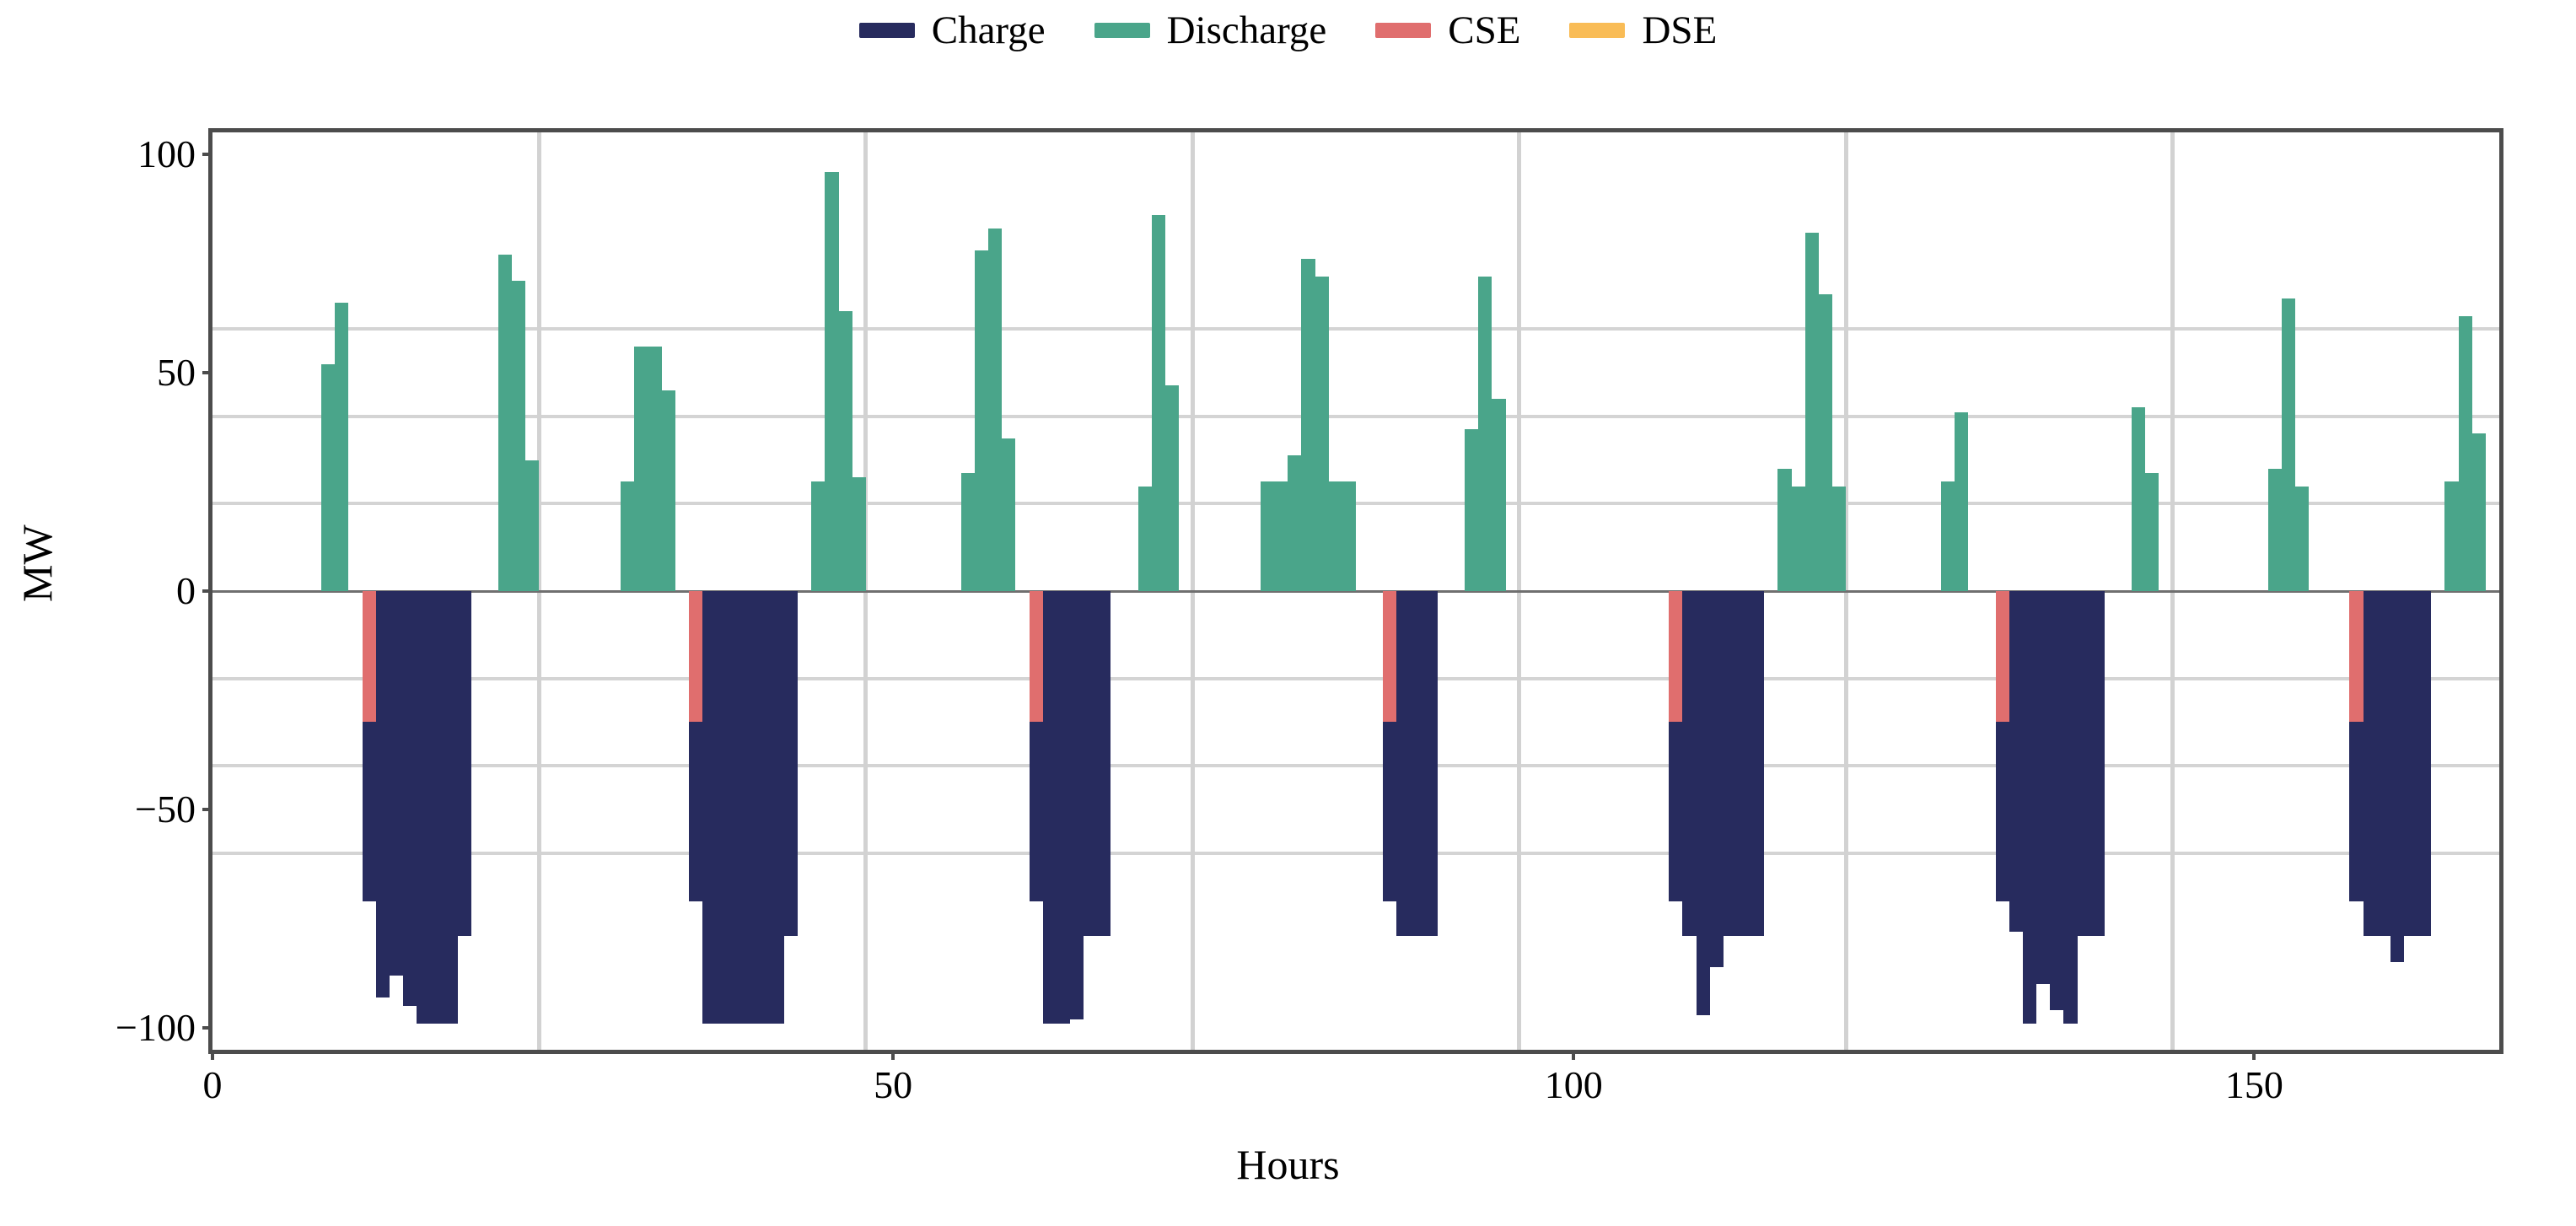 This screenshot has width=2576, height=1226. What do you see at coordinates (156, 1028) in the screenshot?
I see `y-tick-label--100: −100` at bounding box center [156, 1028].